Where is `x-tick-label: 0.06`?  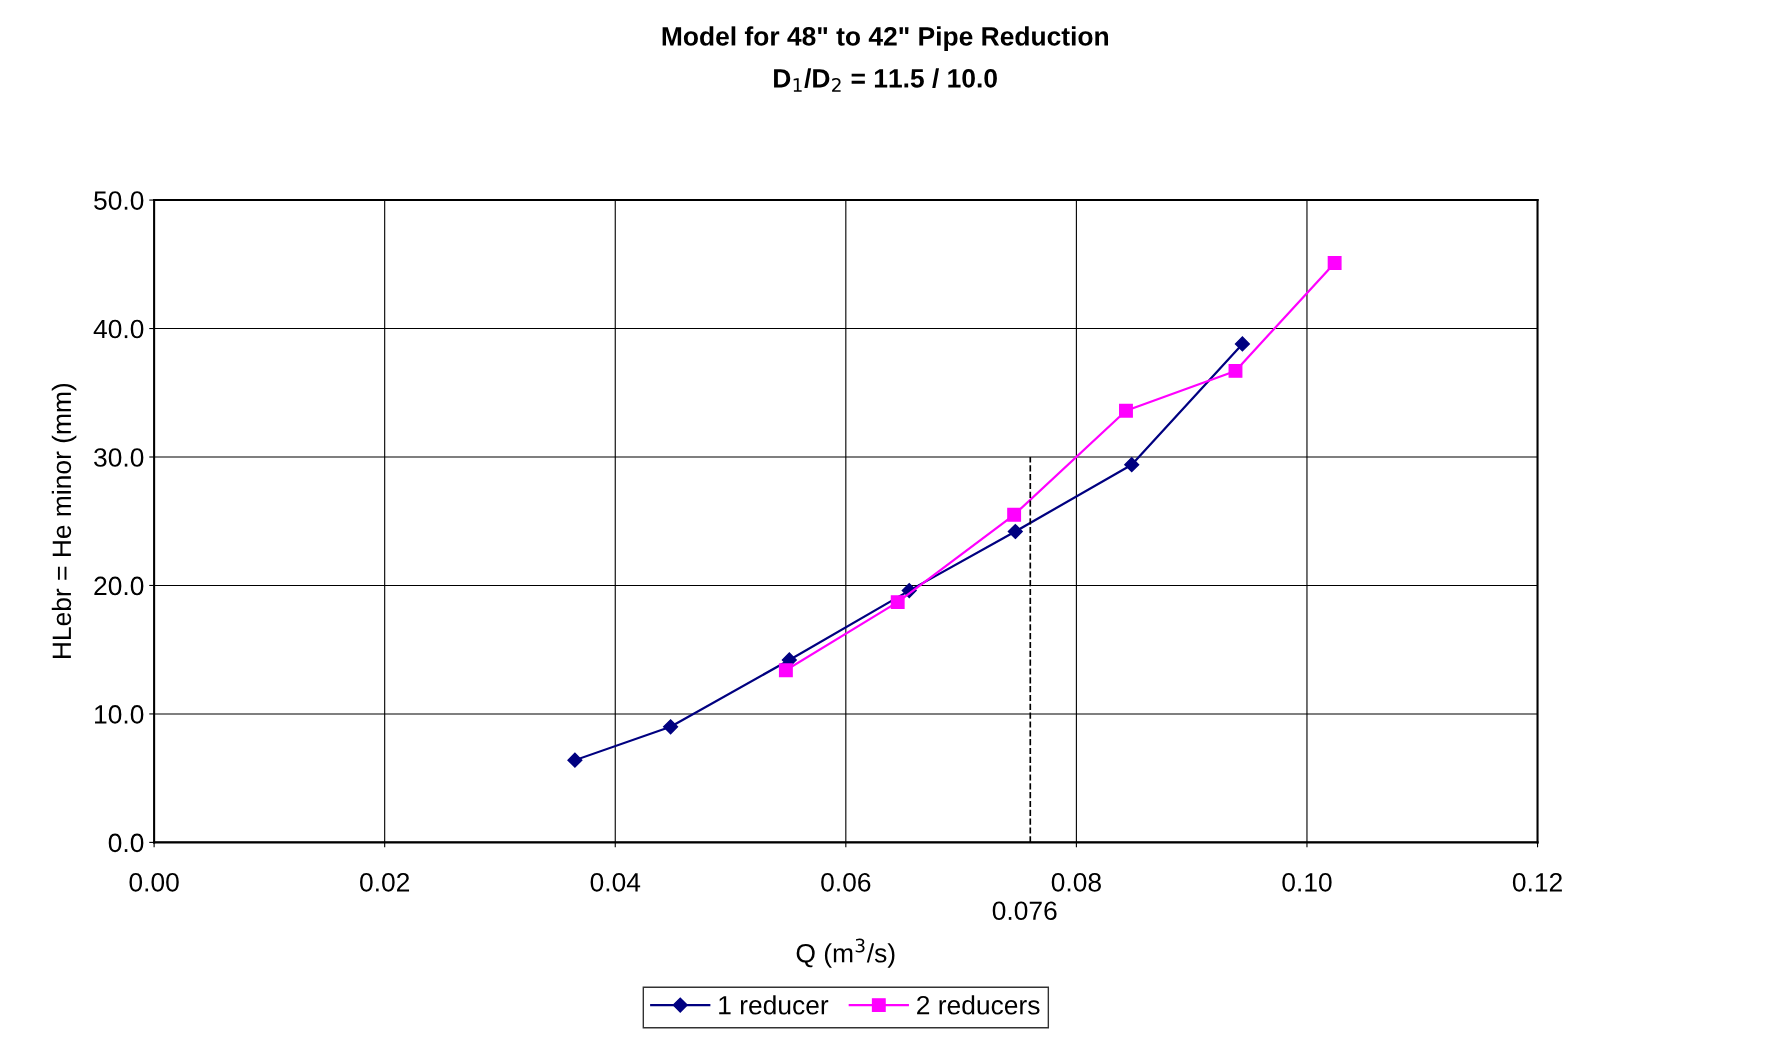 x-tick-label: 0.06 is located at coordinates (846, 882).